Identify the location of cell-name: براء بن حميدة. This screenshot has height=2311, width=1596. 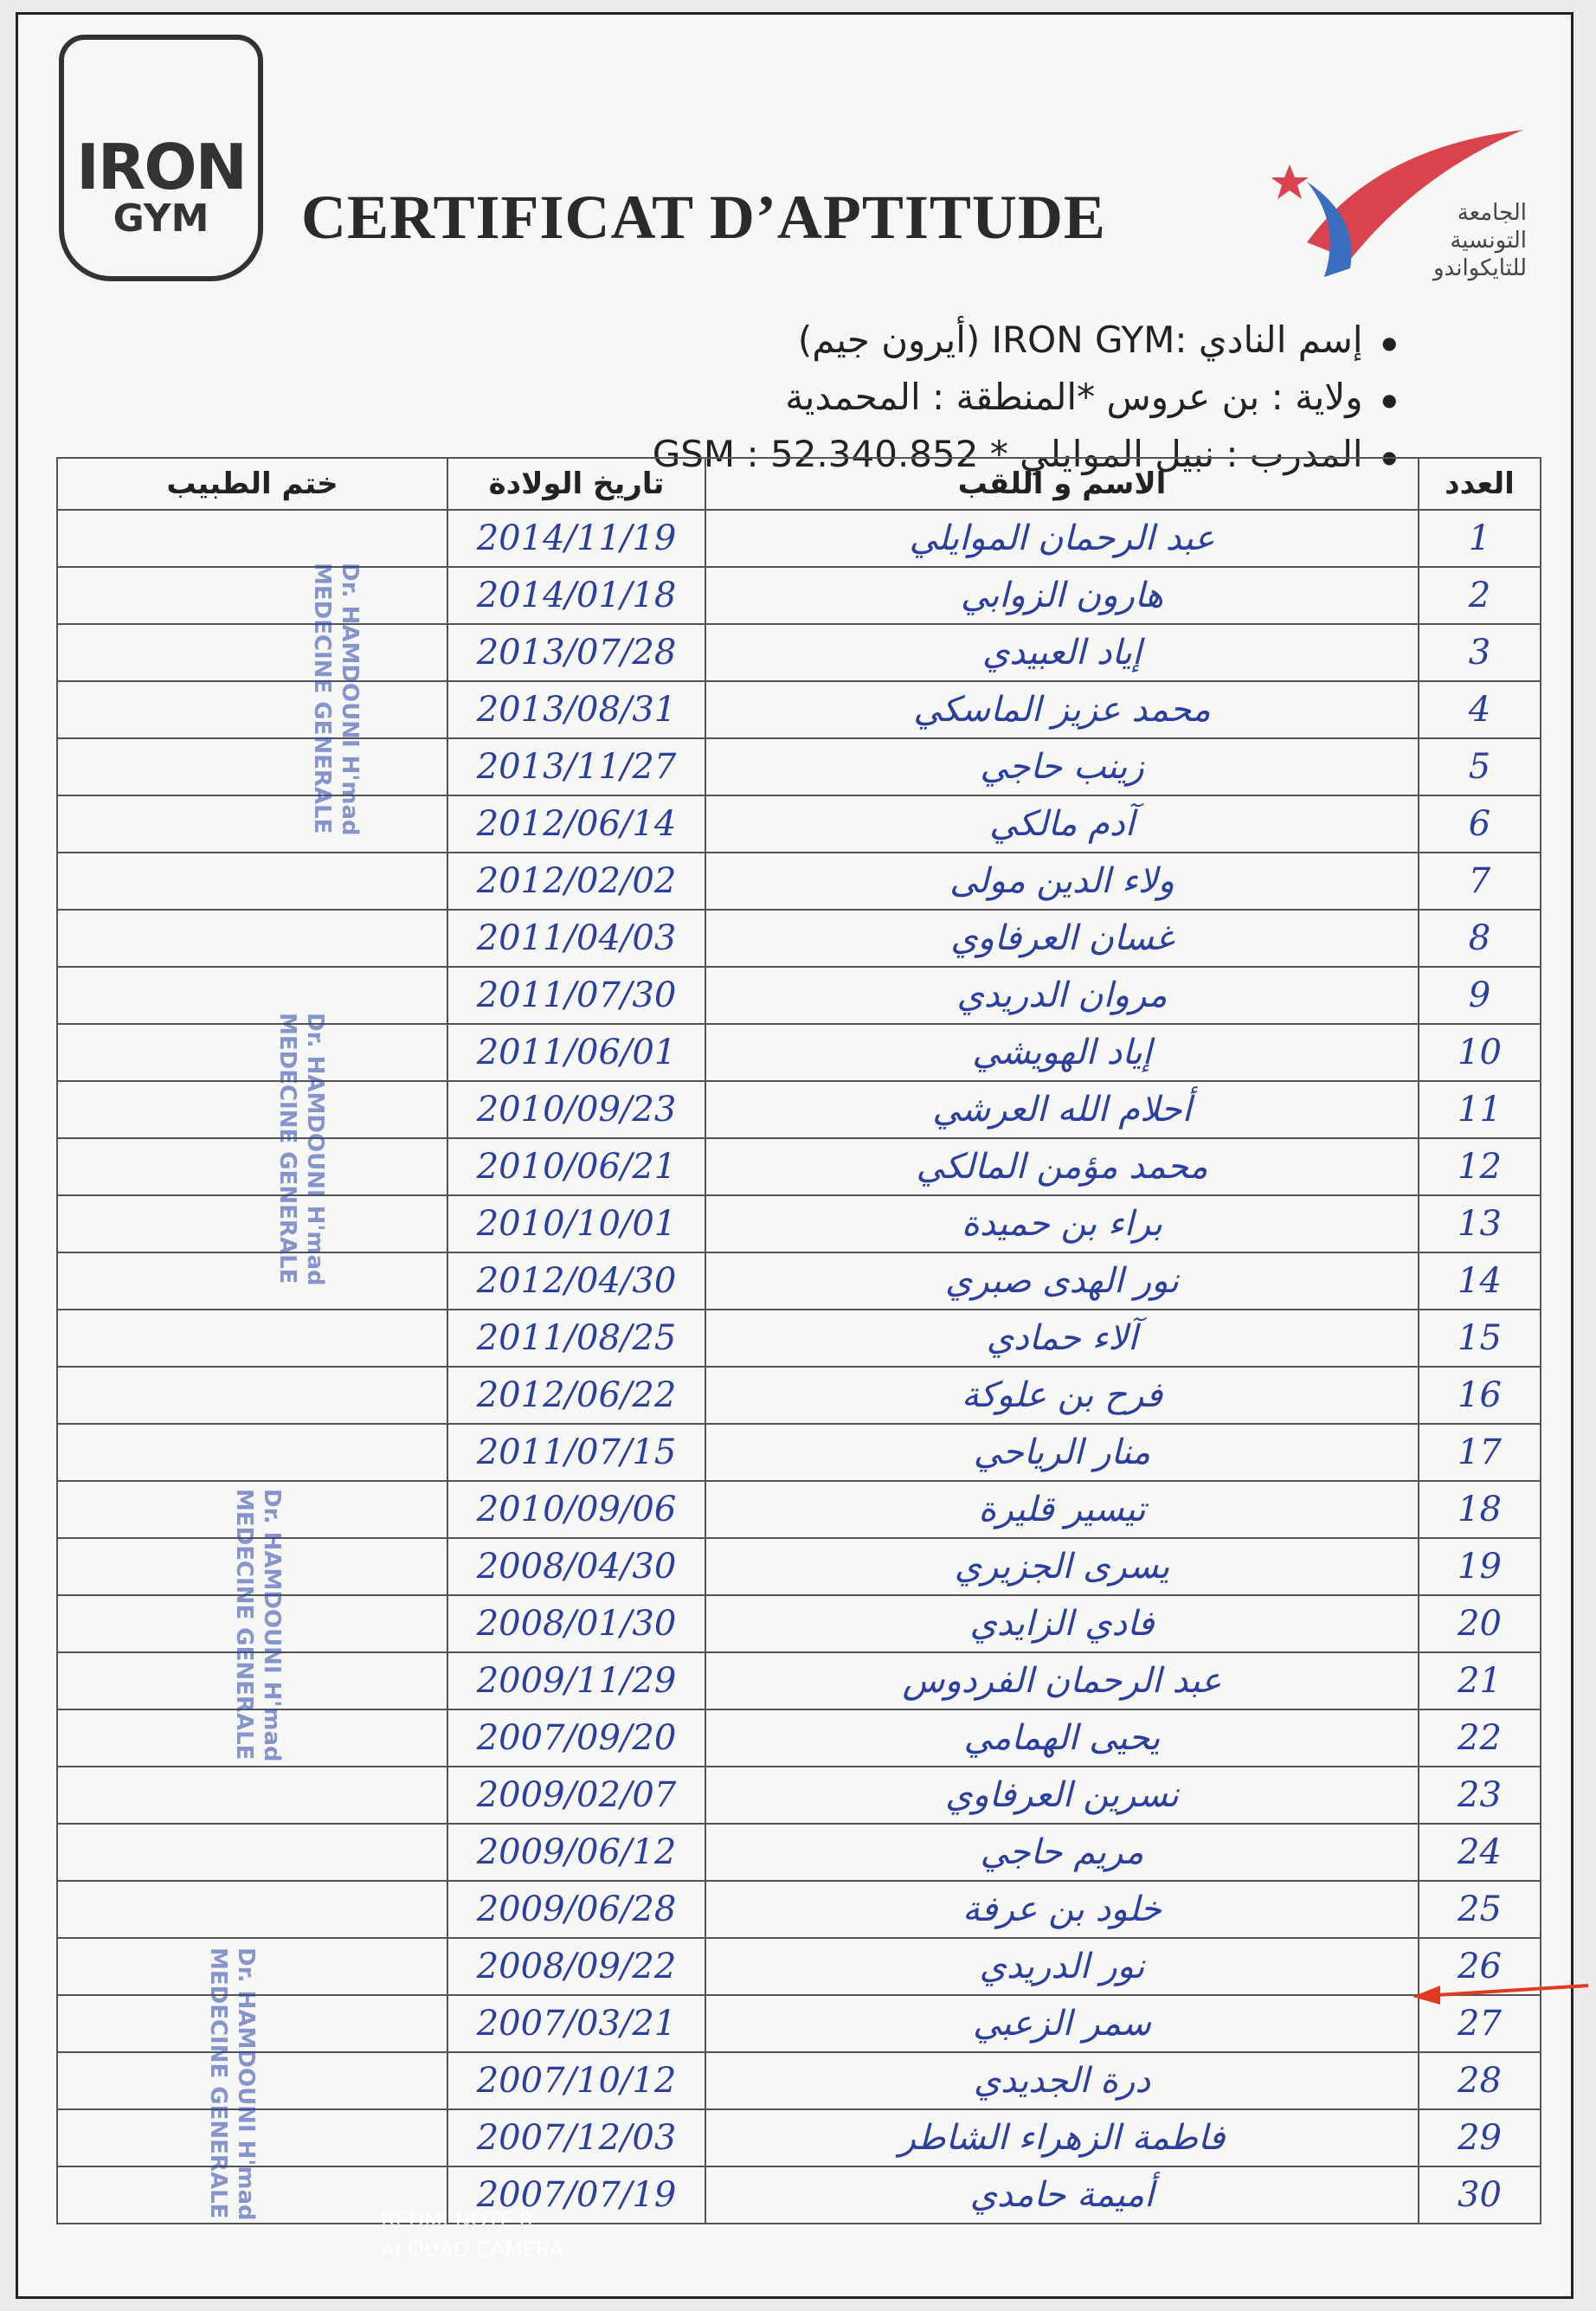
(1062, 1223).